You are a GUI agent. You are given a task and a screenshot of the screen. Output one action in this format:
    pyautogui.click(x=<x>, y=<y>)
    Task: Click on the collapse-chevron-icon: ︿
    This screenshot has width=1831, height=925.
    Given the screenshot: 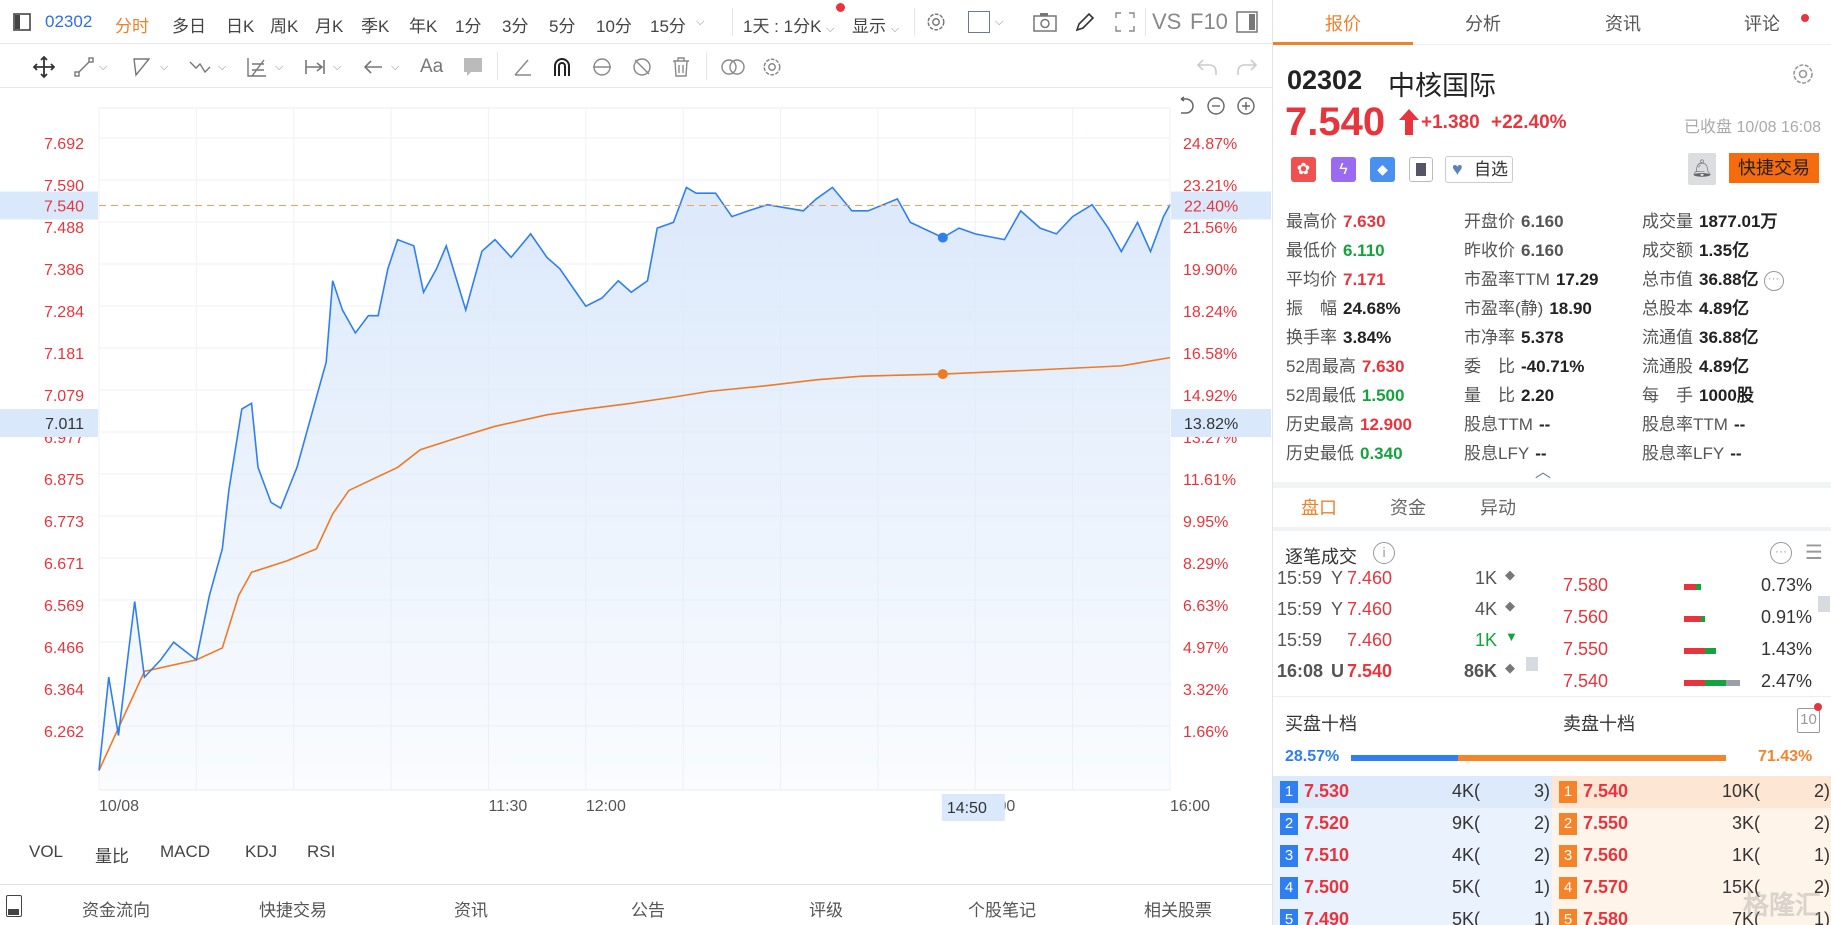 What is the action you would take?
    pyautogui.click(x=1543, y=472)
    